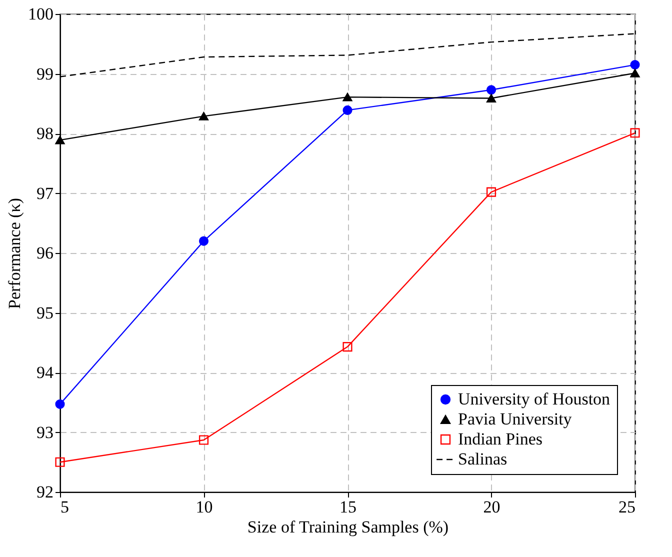 The width and height of the screenshot is (672, 557). Describe the element at coordinates (627, 507) in the screenshot. I see `x-tick-label: 25` at that location.